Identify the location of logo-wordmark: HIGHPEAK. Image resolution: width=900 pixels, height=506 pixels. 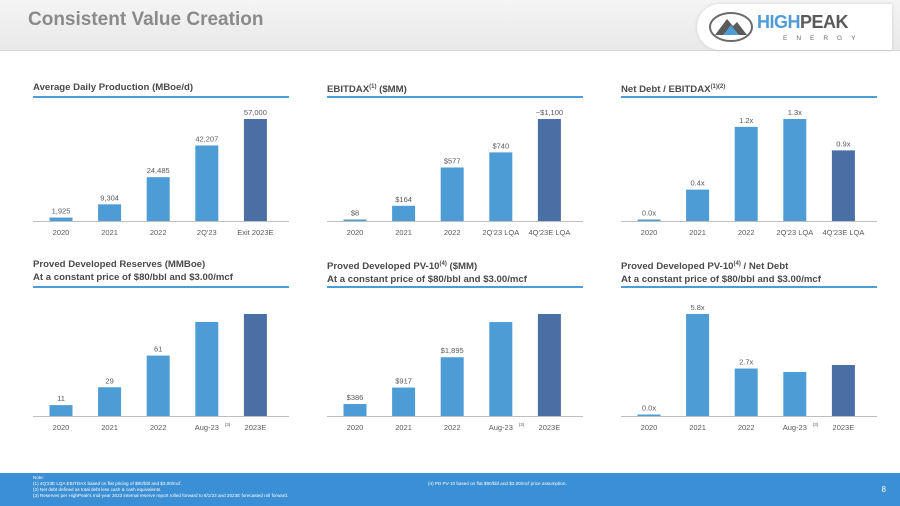
(803, 22).